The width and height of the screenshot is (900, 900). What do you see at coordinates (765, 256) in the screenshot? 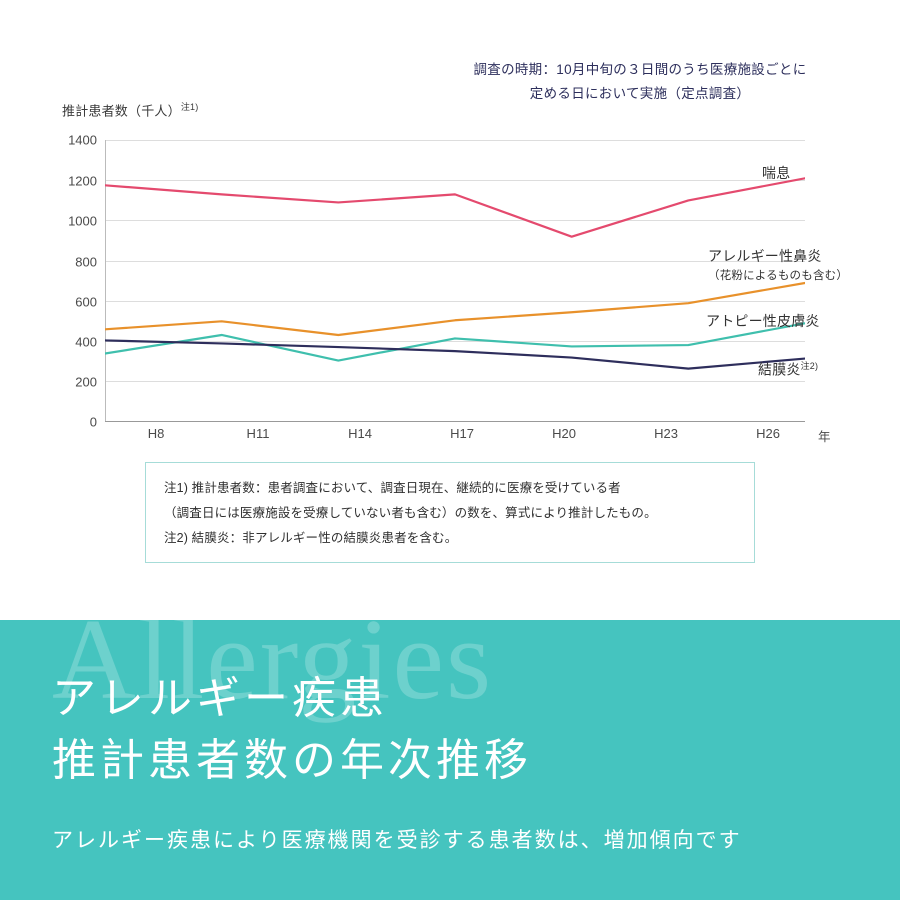
I see `series-label-rhinitis-text: アレルギー性鼻炎` at bounding box center [765, 256].